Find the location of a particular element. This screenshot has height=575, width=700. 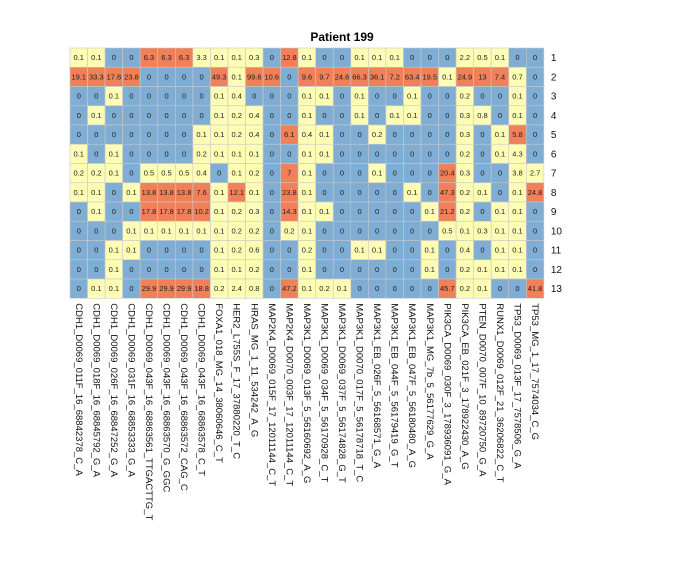

cell-value-label: 21.2 is located at coordinates (447, 211).